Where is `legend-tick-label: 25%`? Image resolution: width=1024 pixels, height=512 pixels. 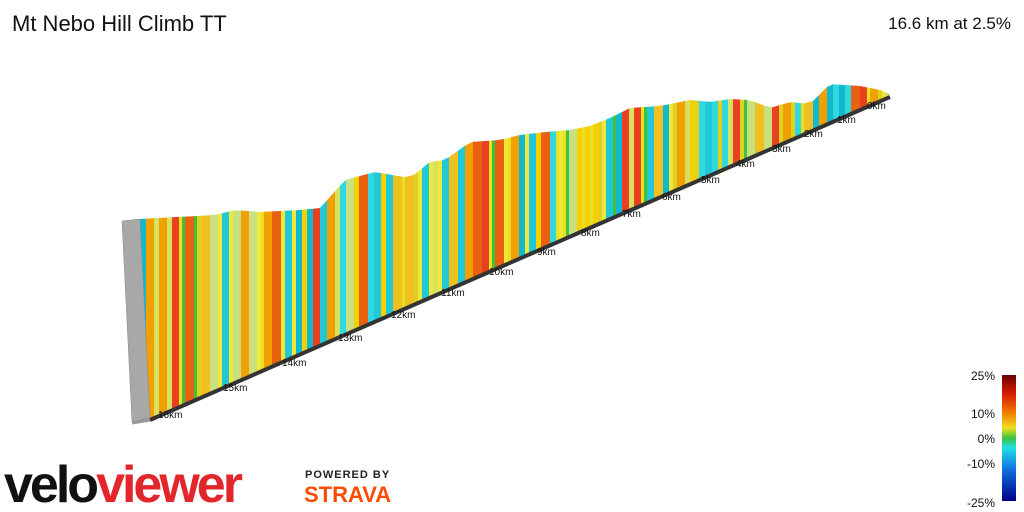 legend-tick-label: 25% is located at coordinates (983, 376).